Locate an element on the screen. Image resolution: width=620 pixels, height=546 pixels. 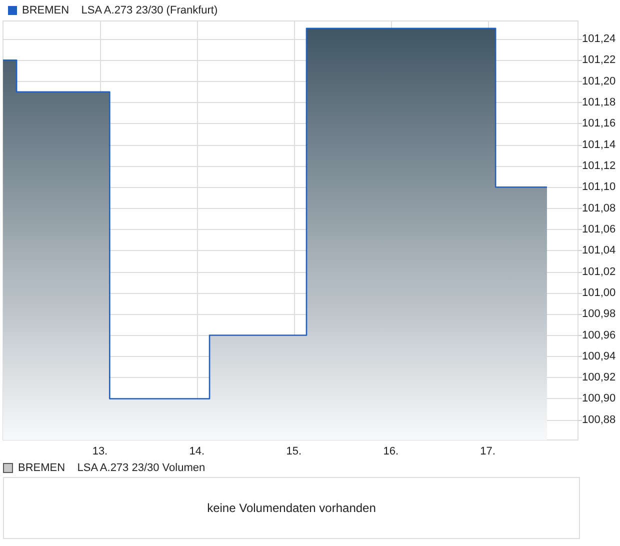
y-tick-label: 101,04 is located at coordinates (599, 250).